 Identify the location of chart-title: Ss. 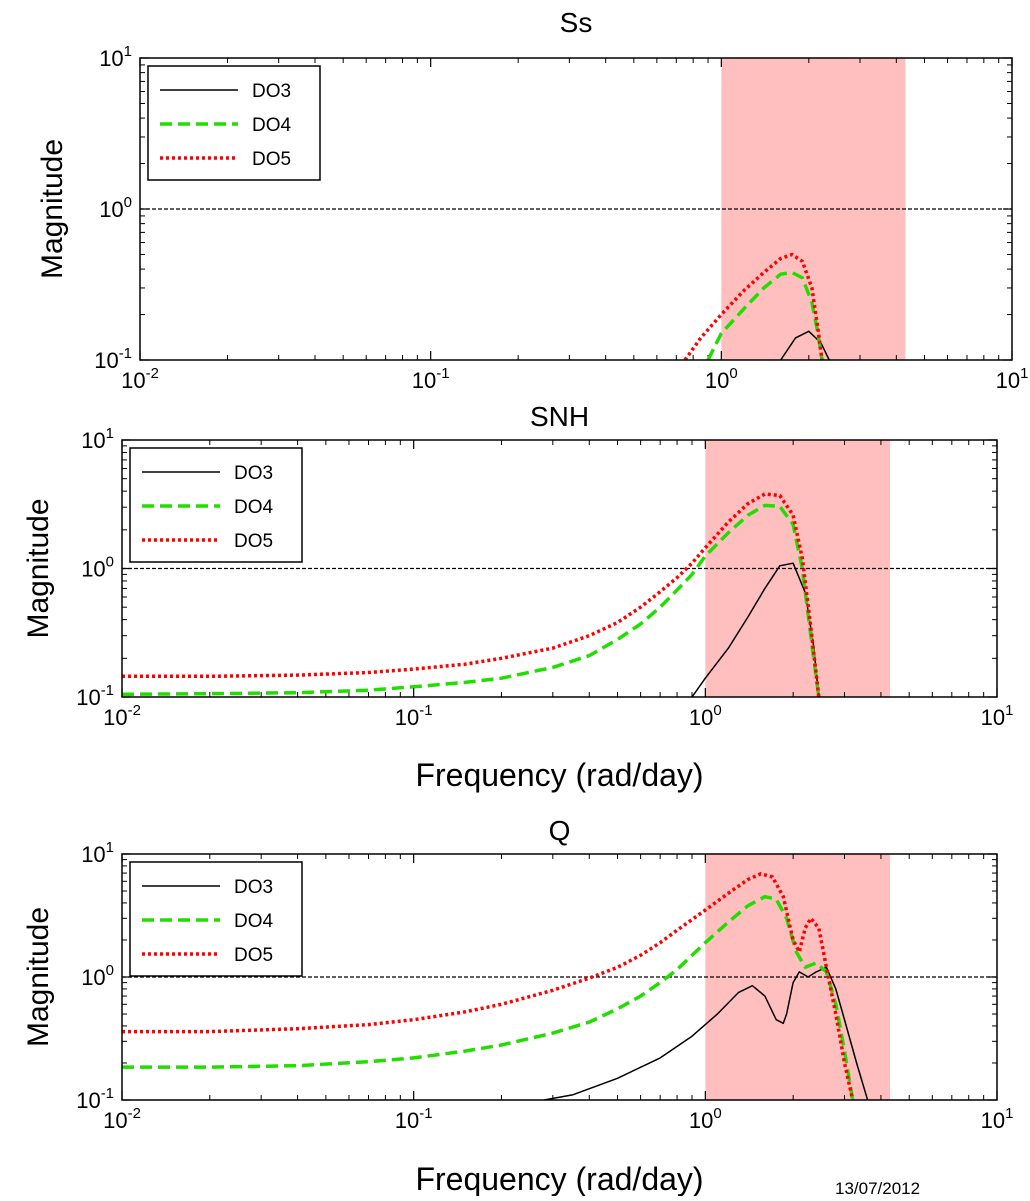
(576, 22).